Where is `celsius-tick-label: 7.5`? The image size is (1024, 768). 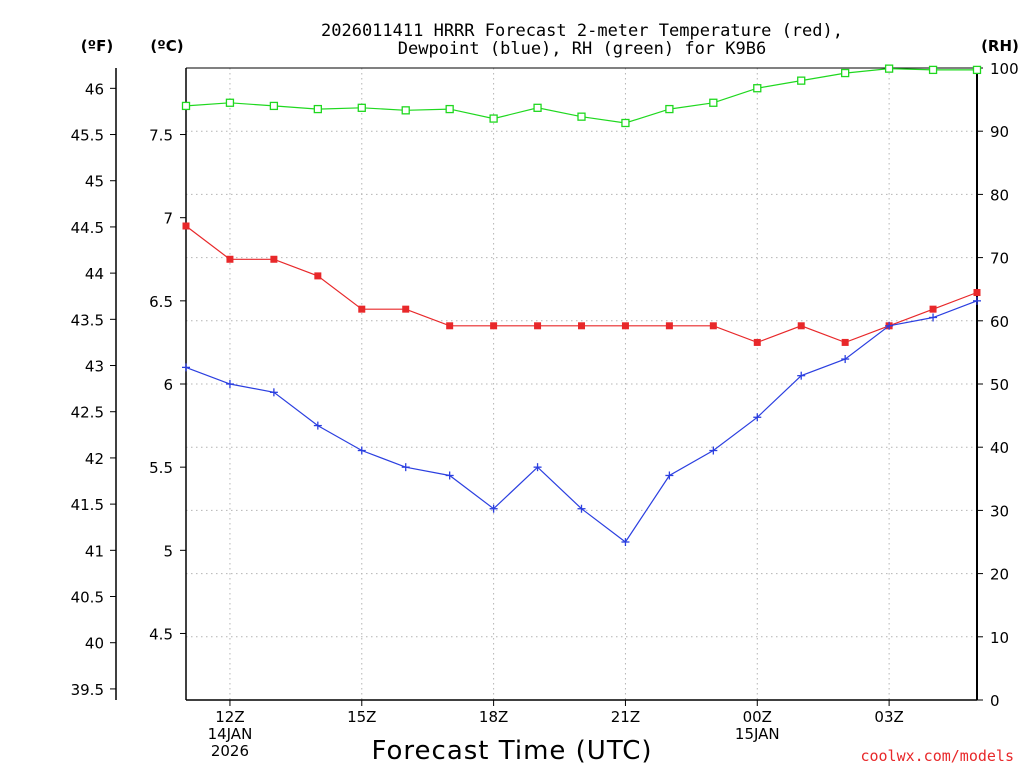 celsius-tick-label: 7.5 is located at coordinates (161, 136).